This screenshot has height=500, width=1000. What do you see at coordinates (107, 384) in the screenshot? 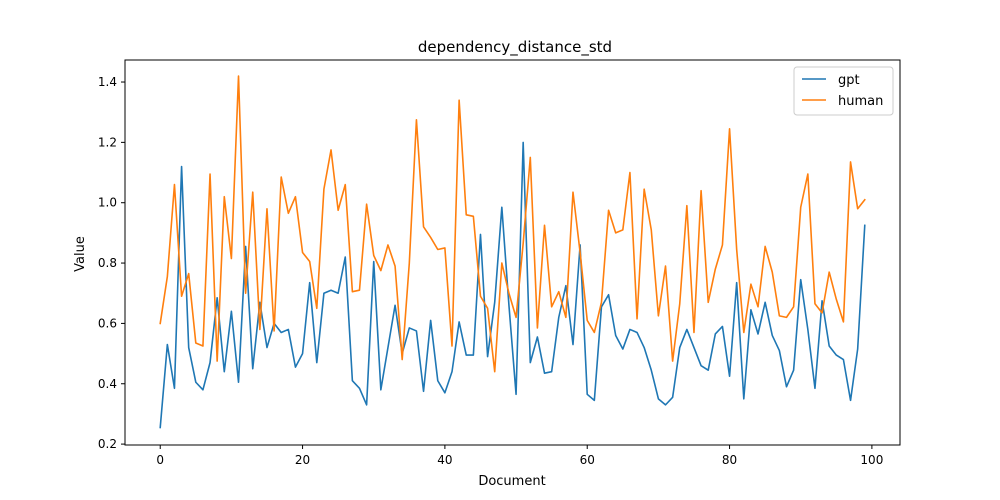
I see `y-tick-label: 0.4` at bounding box center [107, 384].